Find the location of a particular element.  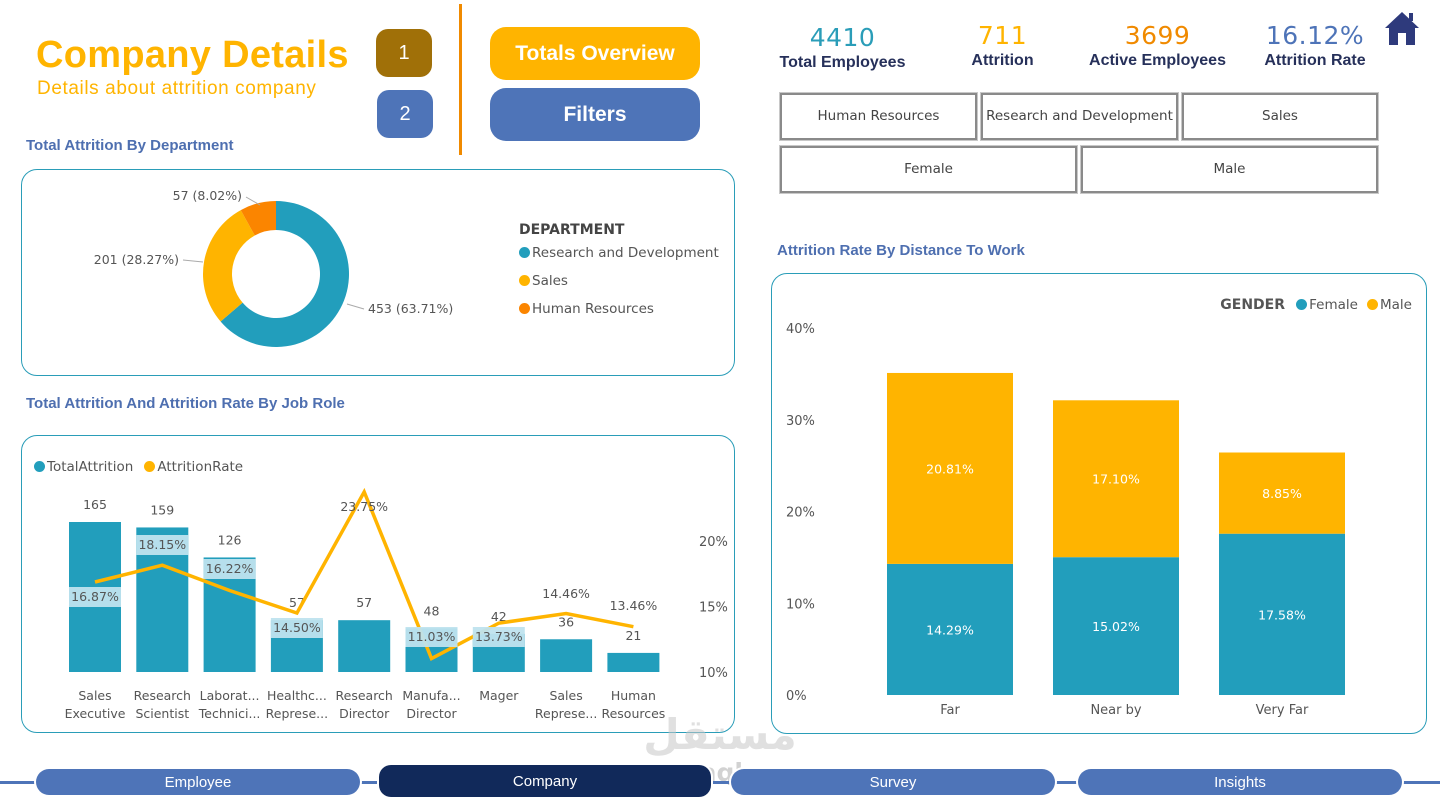

donut-data-label: 57 (8.02%) is located at coordinates (207, 195).